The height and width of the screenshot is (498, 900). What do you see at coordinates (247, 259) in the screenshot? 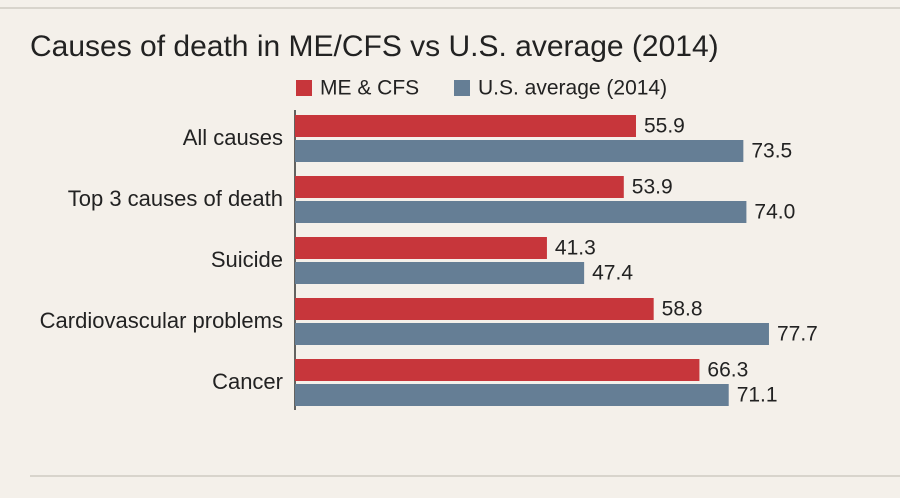
I see `category-label: Suicide` at bounding box center [247, 259].